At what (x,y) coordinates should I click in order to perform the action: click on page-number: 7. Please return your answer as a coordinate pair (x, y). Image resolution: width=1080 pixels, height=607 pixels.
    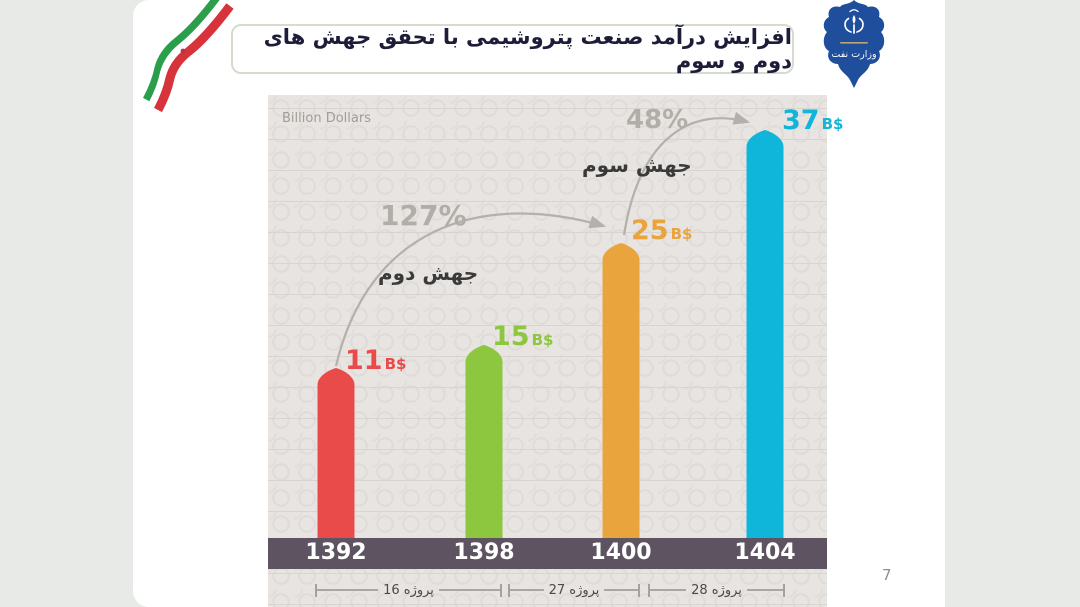
    Looking at the image, I should click on (887, 575).